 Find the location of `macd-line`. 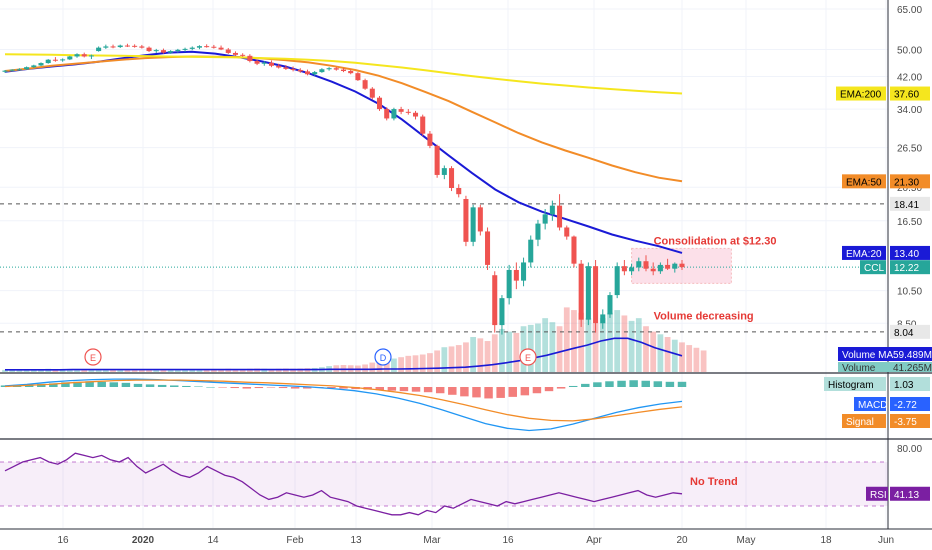

macd-line is located at coordinates (343, 405).